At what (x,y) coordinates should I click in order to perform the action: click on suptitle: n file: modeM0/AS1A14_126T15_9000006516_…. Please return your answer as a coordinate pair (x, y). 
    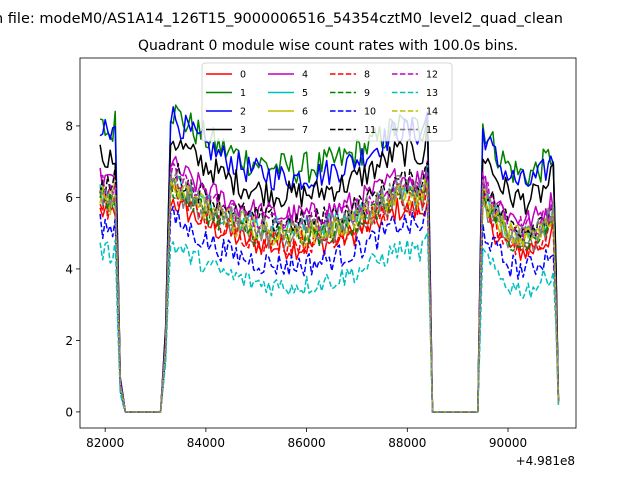
    Looking at the image, I should click on (281, 19).